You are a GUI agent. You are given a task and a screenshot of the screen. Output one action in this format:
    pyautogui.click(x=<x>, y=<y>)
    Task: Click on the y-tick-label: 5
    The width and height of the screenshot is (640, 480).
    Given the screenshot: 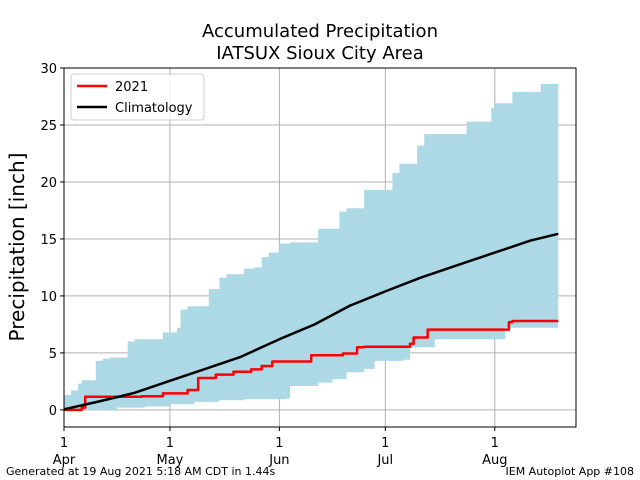 What is the action you would take?
    pyautogui.click(x=53, y=354)
    